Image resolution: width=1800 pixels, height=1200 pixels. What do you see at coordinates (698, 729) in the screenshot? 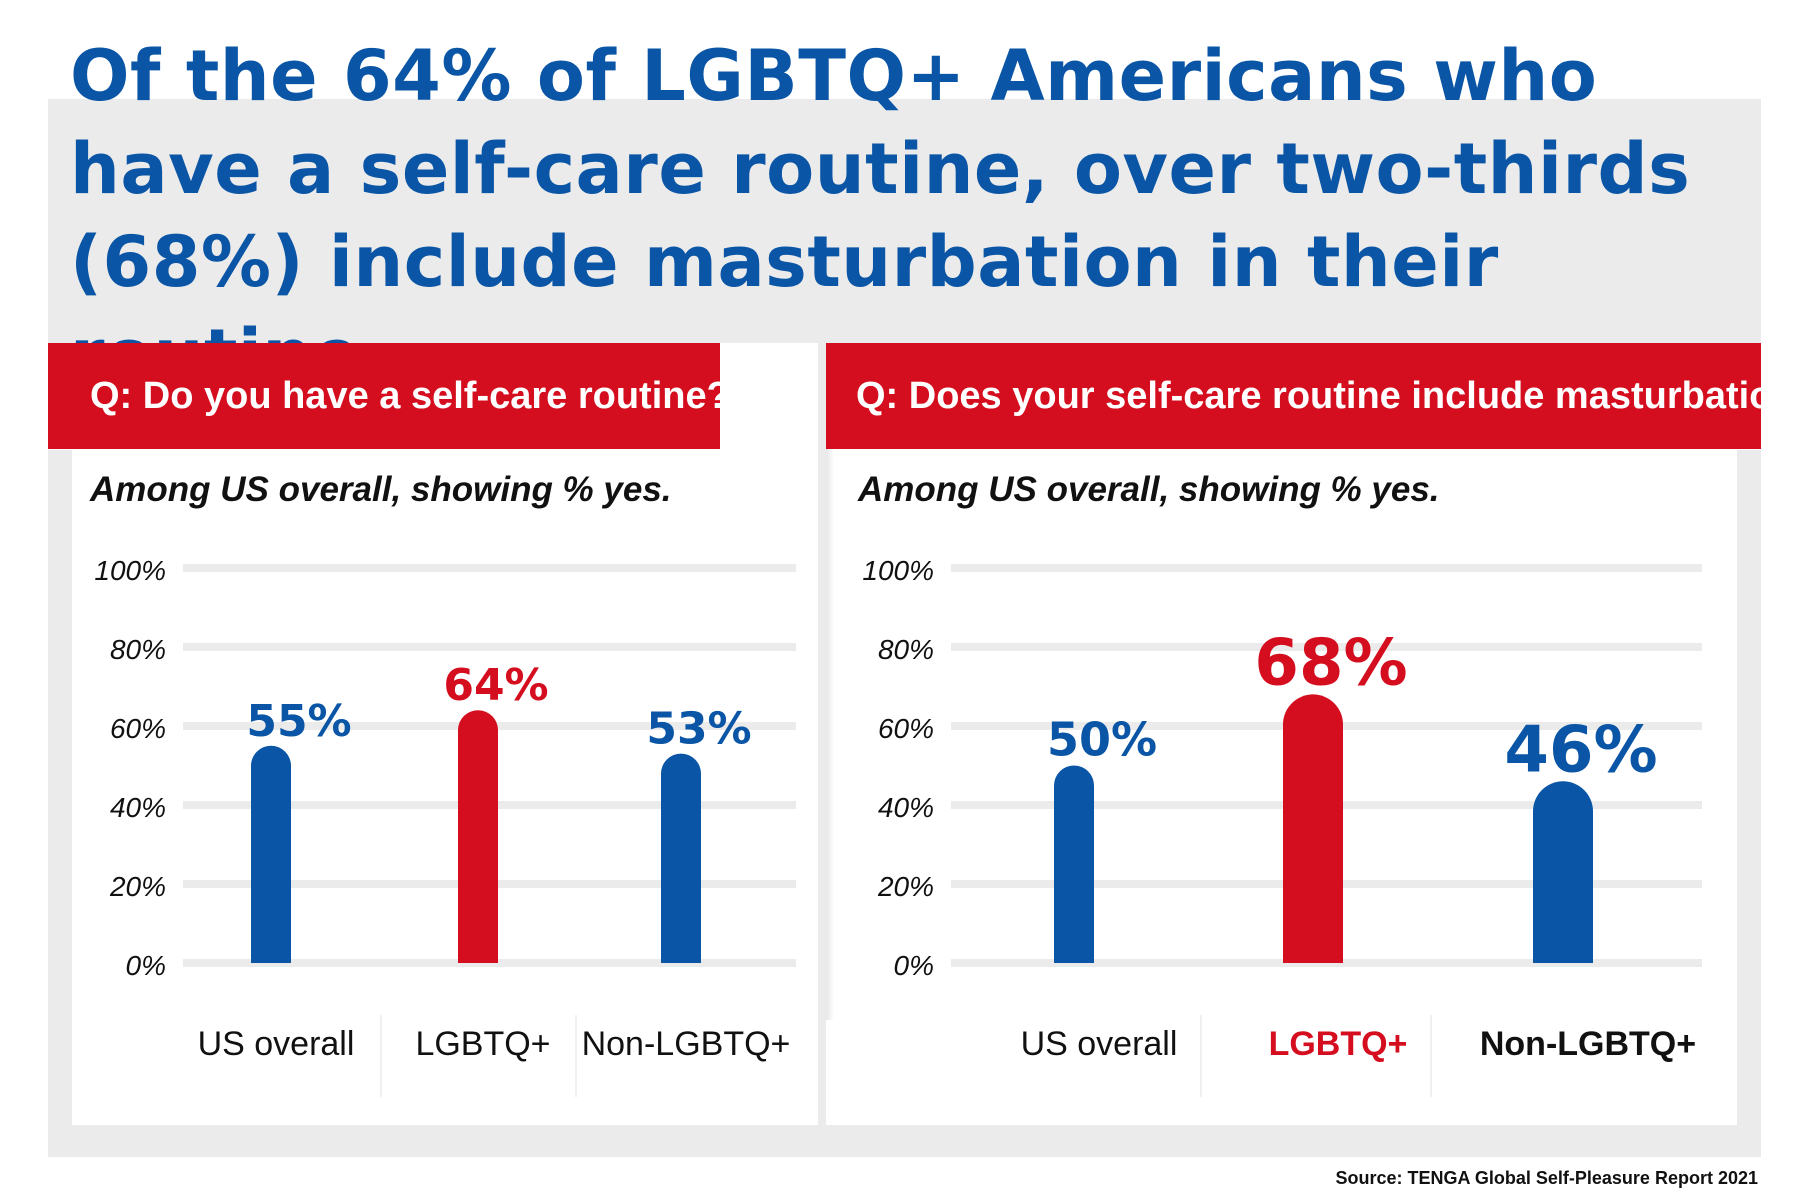
I see `data-label: 53%` at bounding box center [698, 729].